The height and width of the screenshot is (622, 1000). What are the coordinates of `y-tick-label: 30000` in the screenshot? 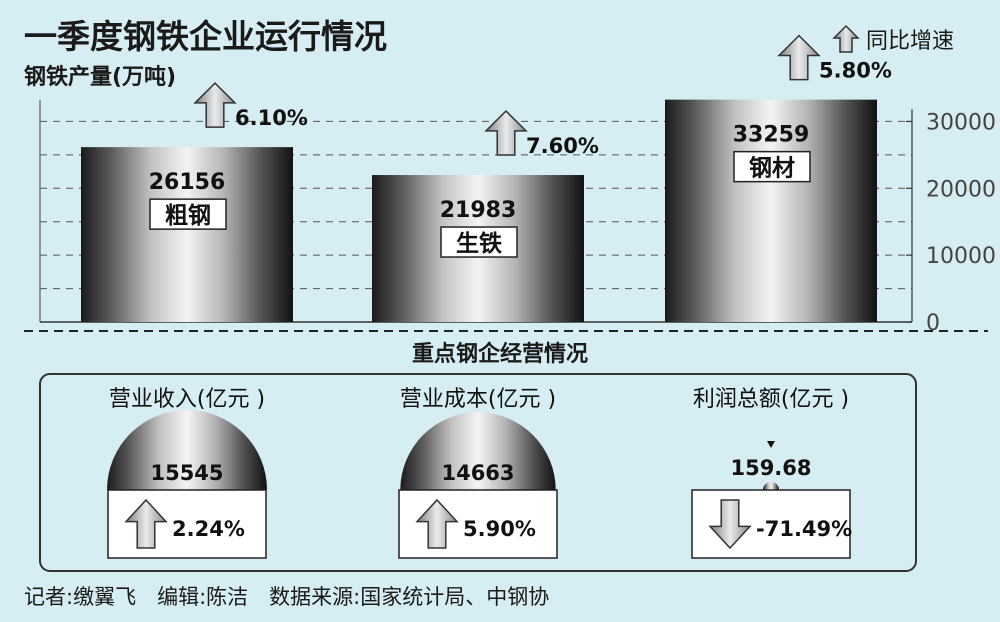 It's located at (961, 122).